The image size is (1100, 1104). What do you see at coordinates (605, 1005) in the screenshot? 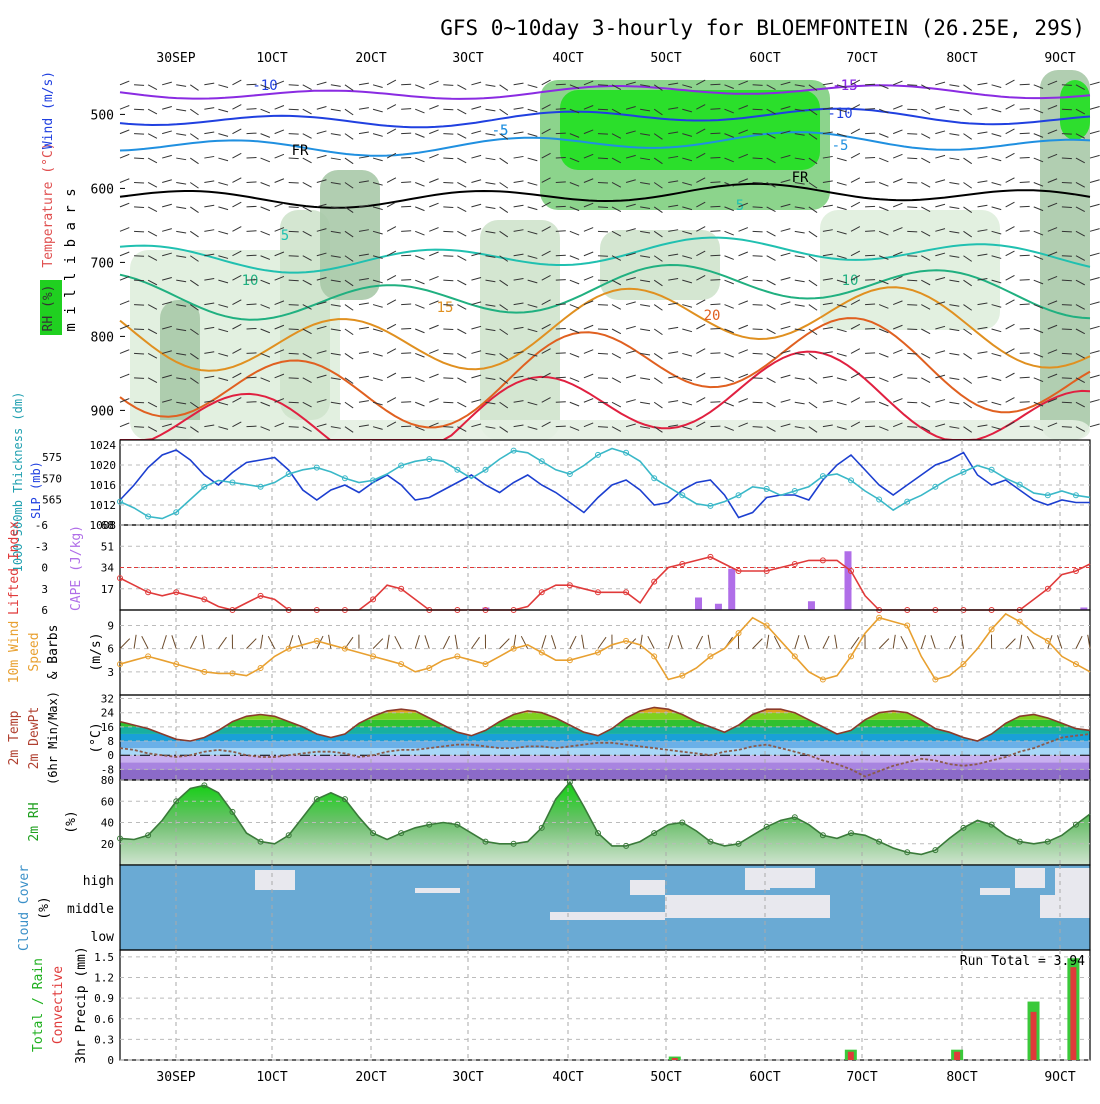
I see `precip-frame` at bounding box center [605, 1005].